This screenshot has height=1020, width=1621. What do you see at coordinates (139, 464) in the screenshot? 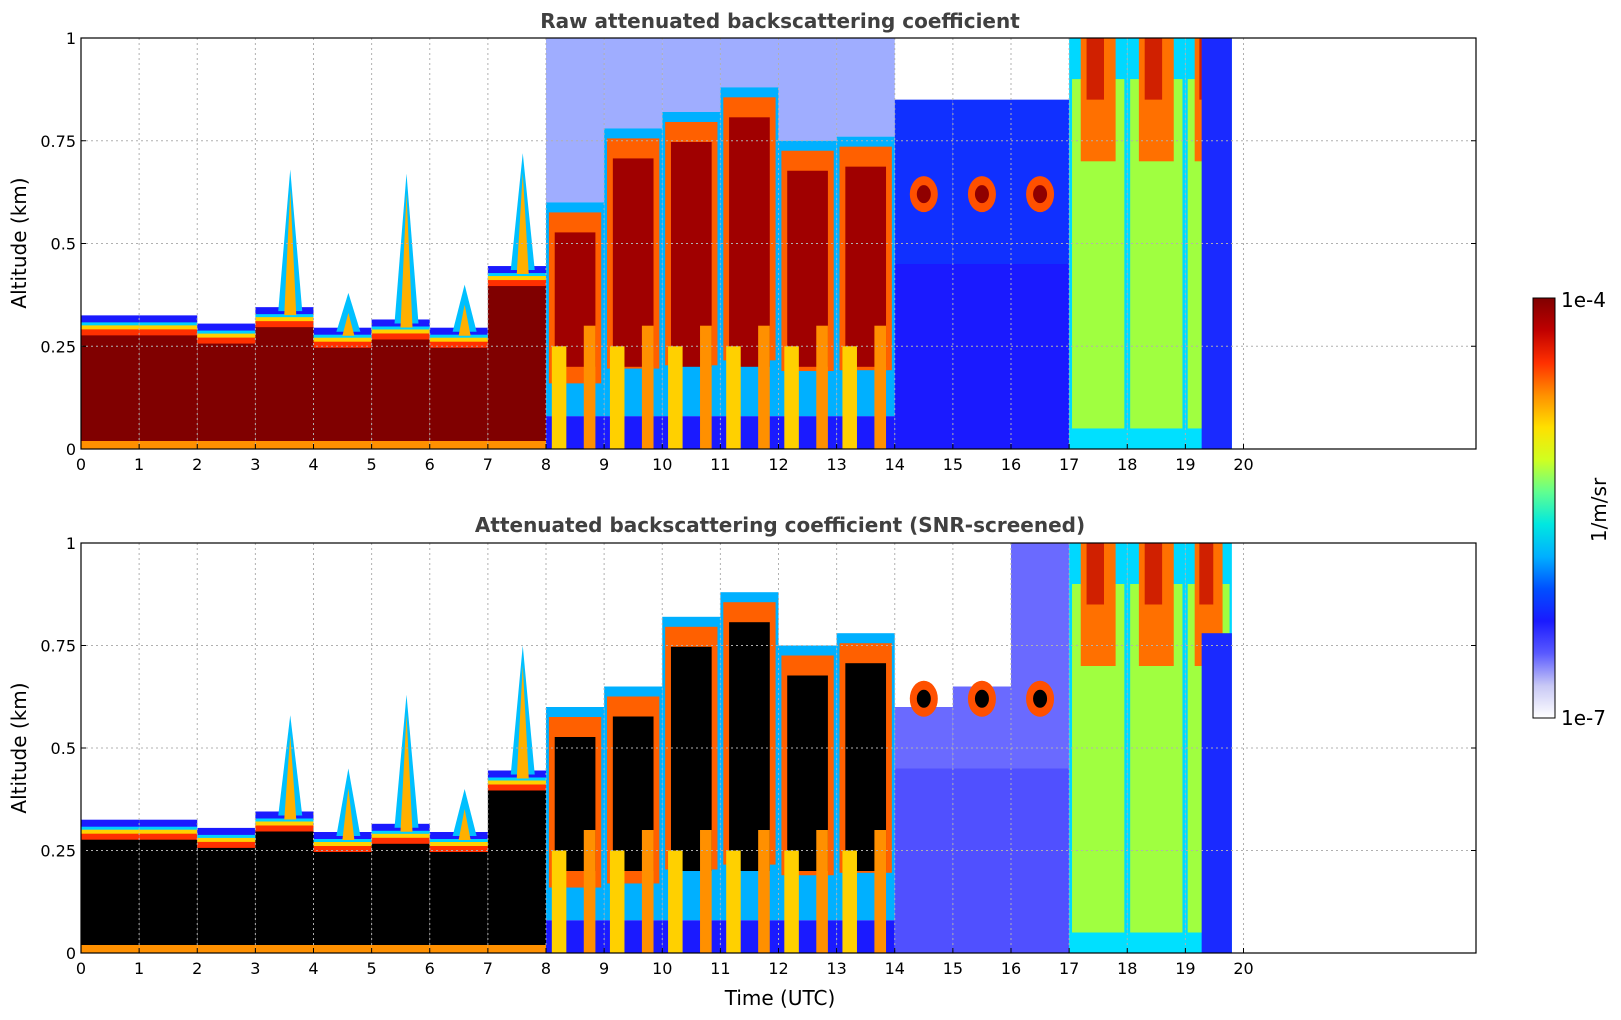
I see `x-tick-label: 1` at bounding box center [139, 464].